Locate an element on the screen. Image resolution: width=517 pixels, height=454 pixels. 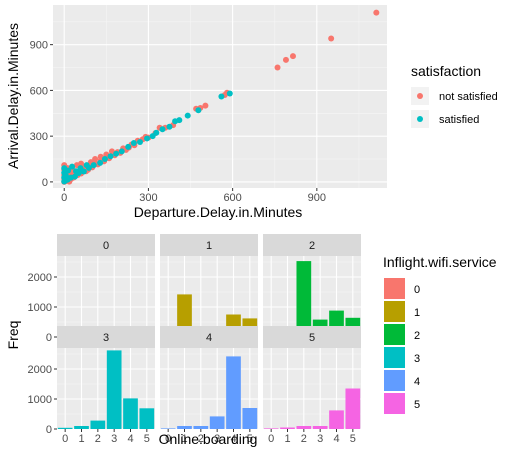
scatter-x-tick-label: 600 is located at coordinates (232, 198).